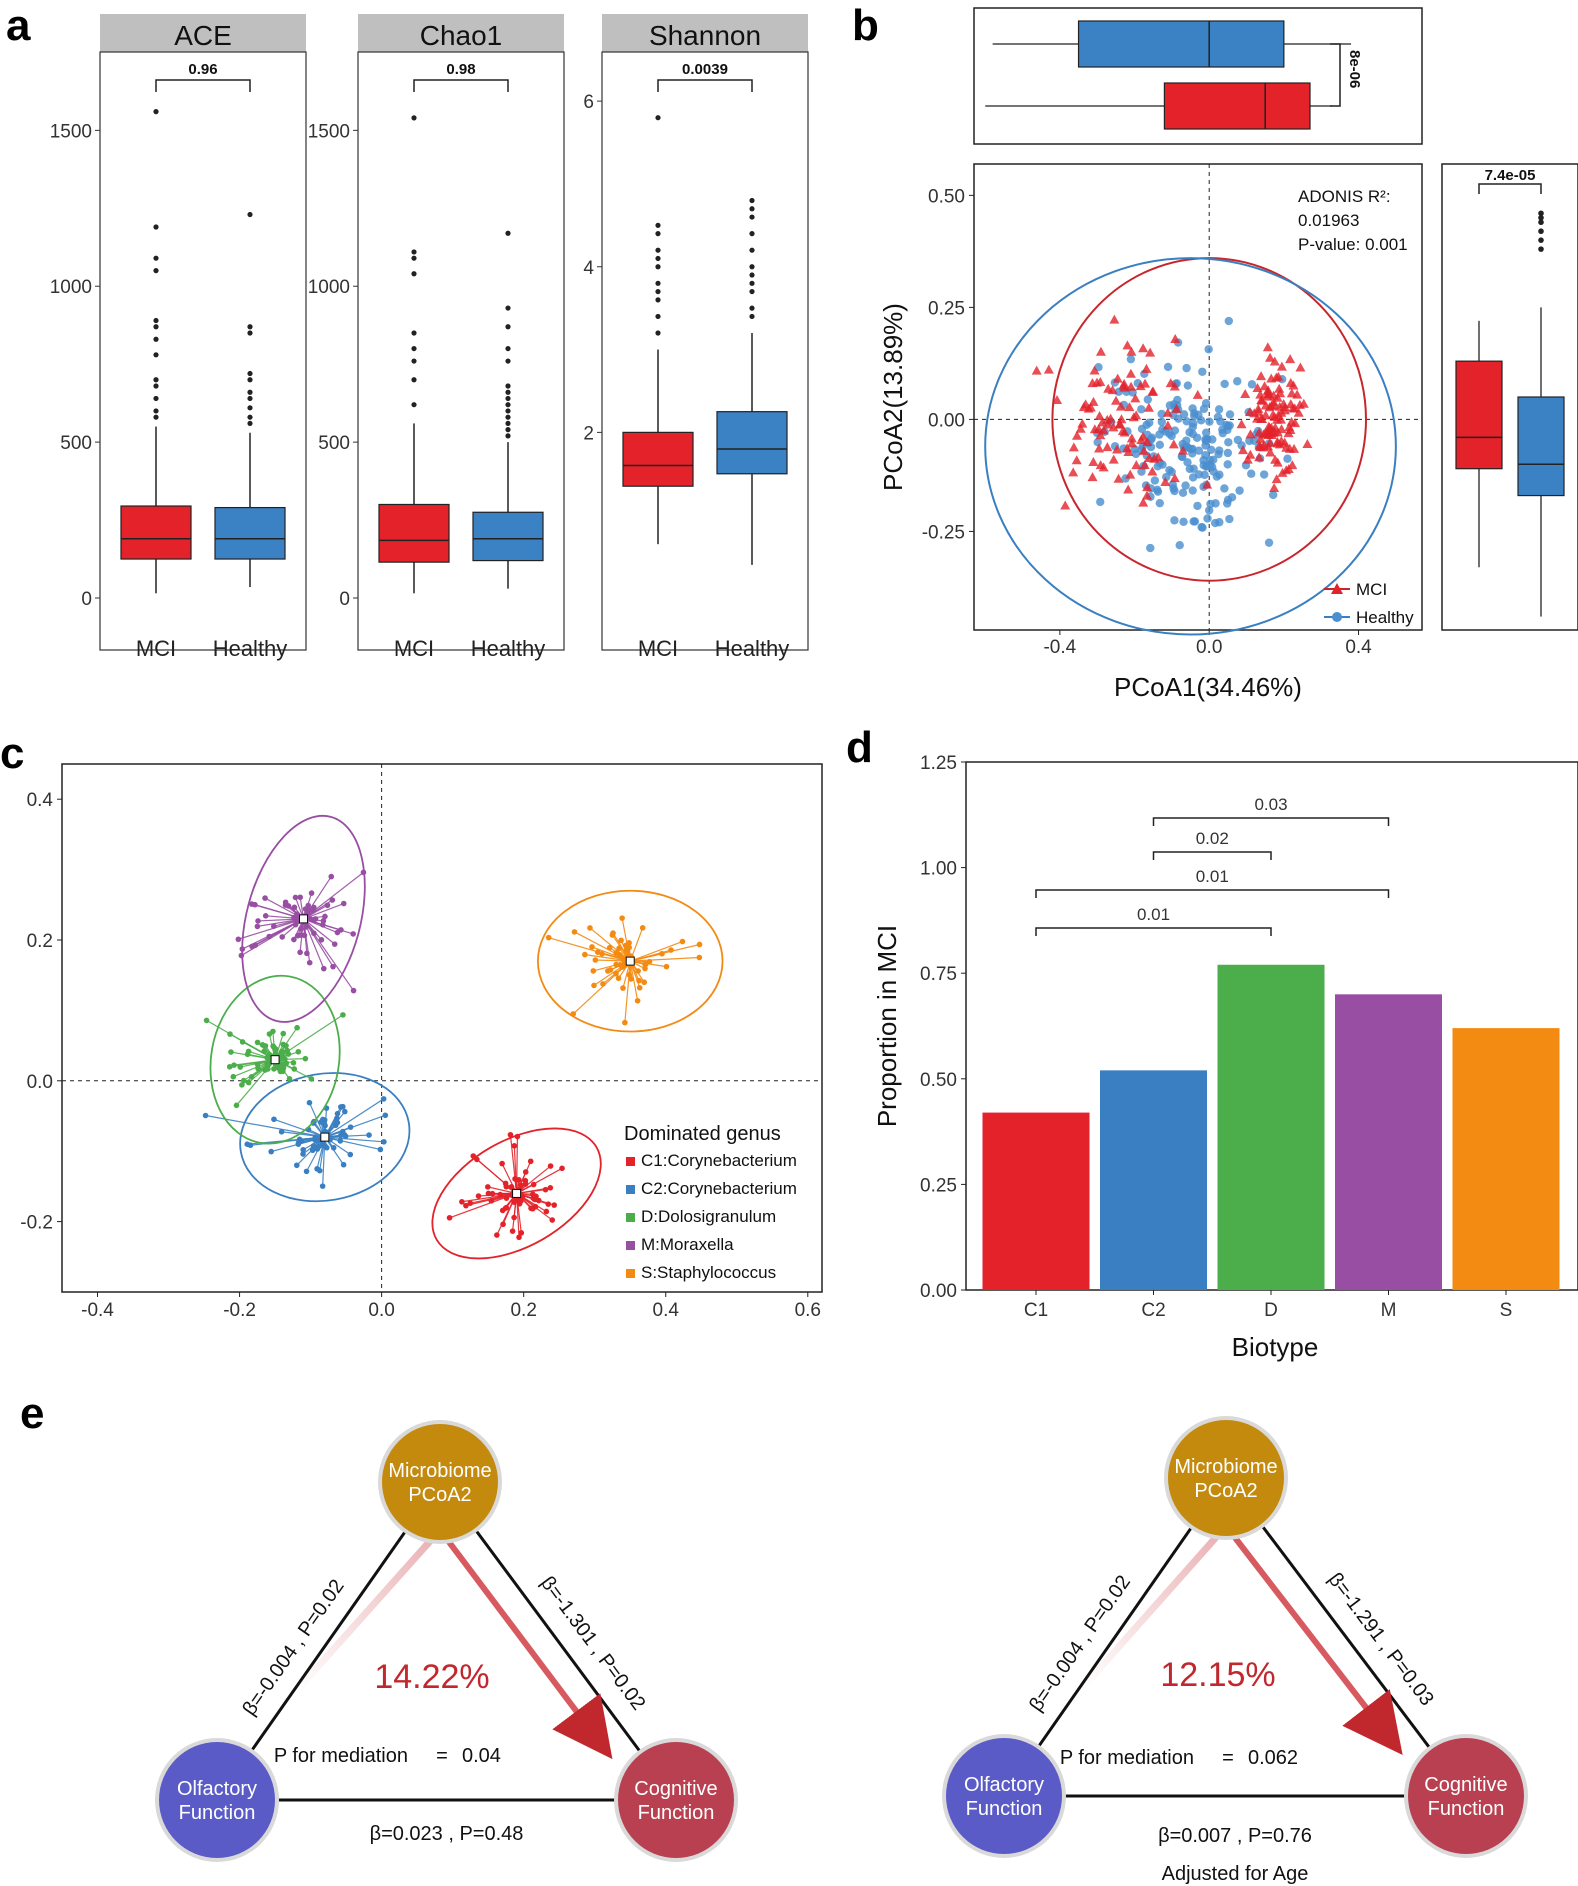 This screenshot has width=1578, height=1886. Describe the element at coordinates (414, 533) in the screenshot. I see `box-mci` at that location.